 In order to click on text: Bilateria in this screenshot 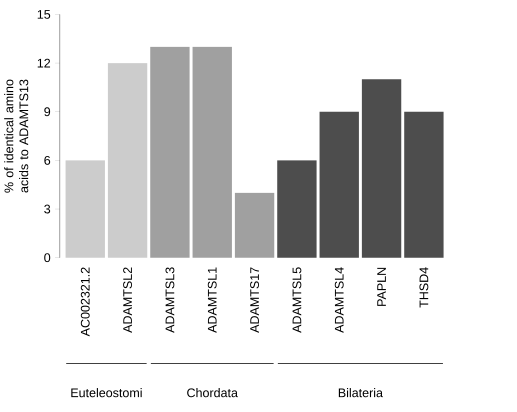, I will do `click(360, 393)`.